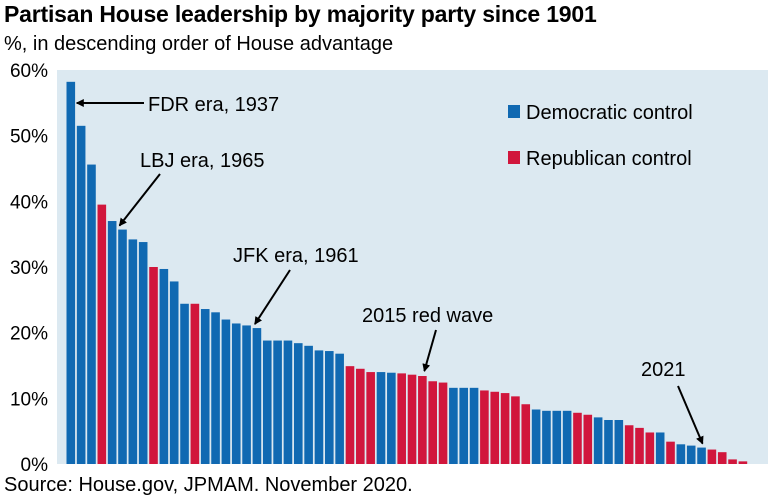 The image size is (768, 504). I want to click on y-tick-label: 30%, so click(29, 268).